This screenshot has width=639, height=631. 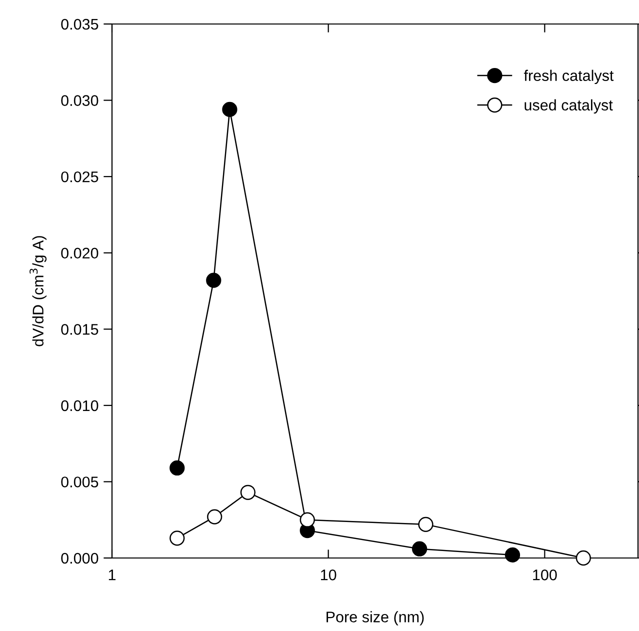 I want to click on x-tick-label: 10, so click(x=328, y=575).